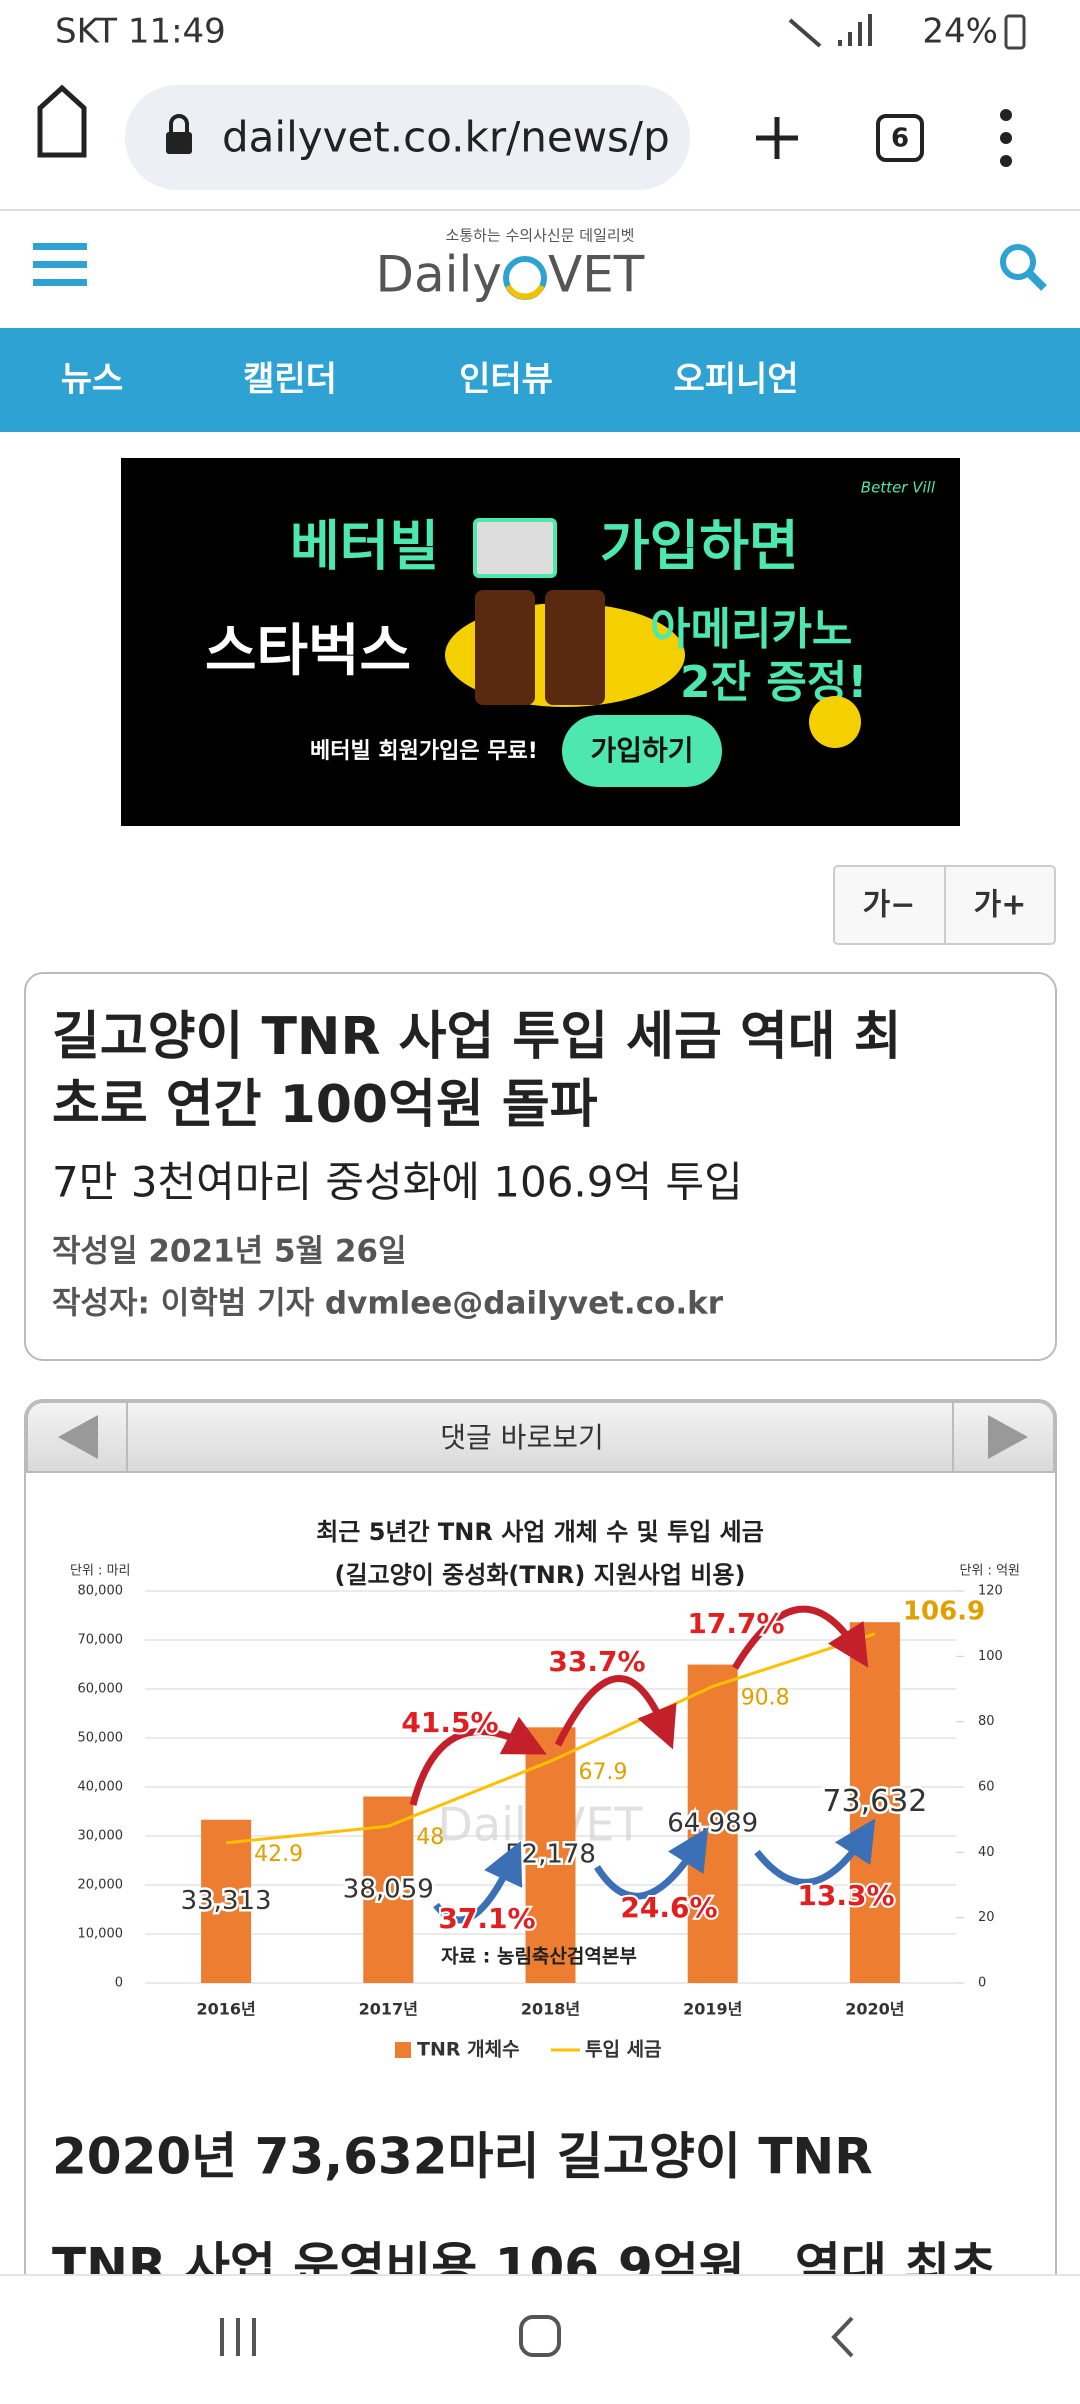 This screenshot has height=2404, width=1080. Describe the element at coordinates (699, 546) in the screenshot. I see `ad-text: 가입하면` at that location.